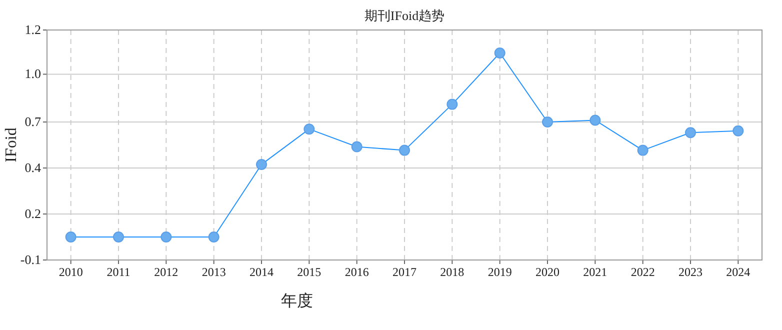  Describe the element at coordinates (500, 272) in the screenshot. I see `x-tick-label: 2019` at that location.